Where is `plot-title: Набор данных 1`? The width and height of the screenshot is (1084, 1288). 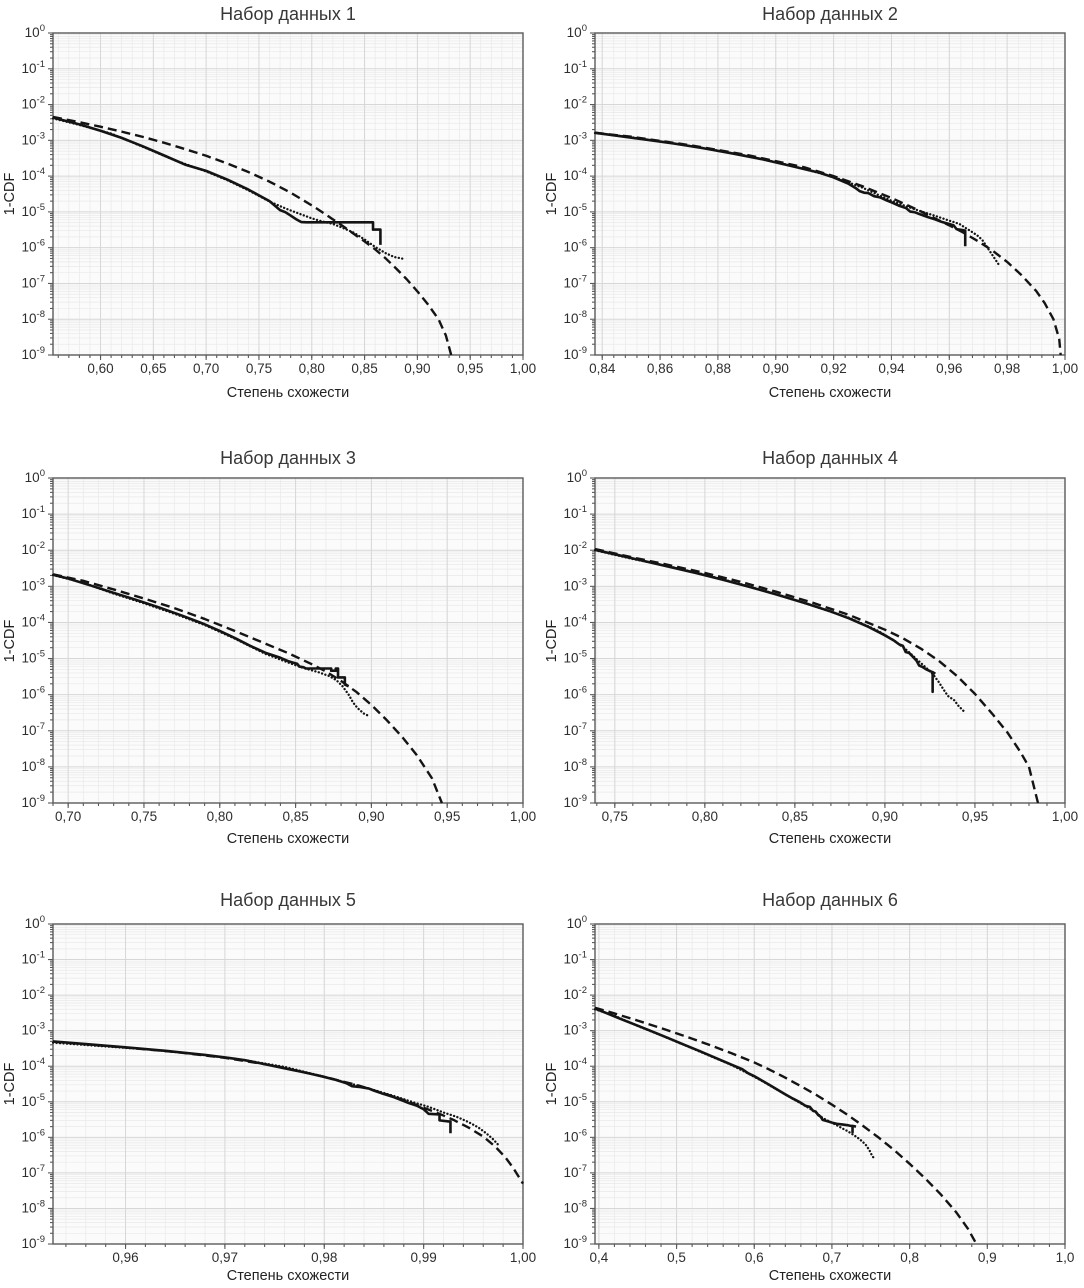
plot-title: Набор данных 1 is located at coordinates (288, 14).